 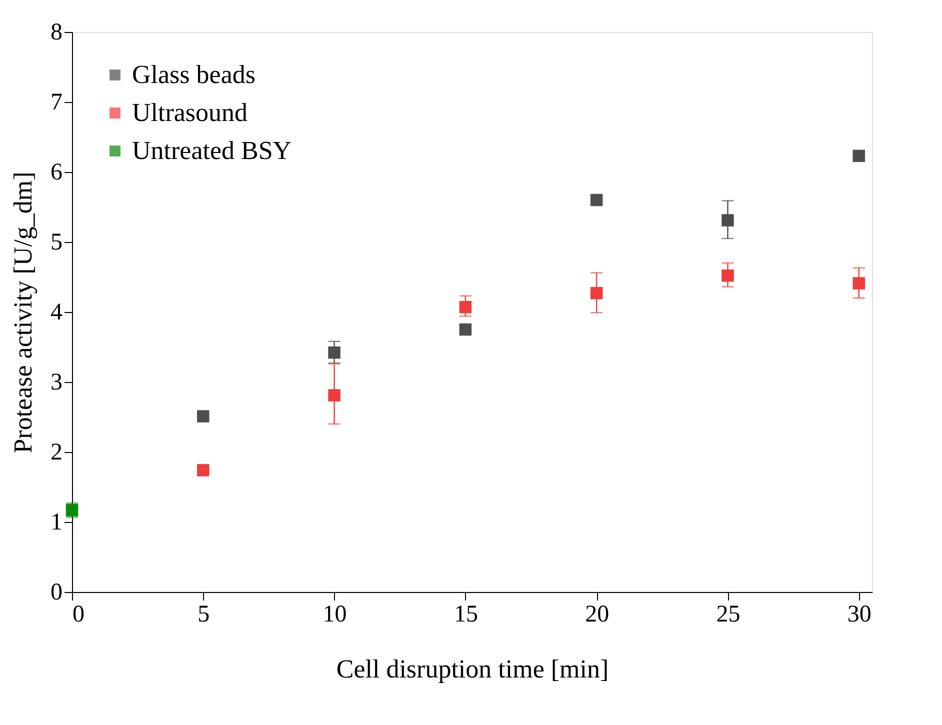 What do you see at coordinates (56, 453) in the screenshot?
I see `y-tick-label: 2` at bounding box center [56, 453].